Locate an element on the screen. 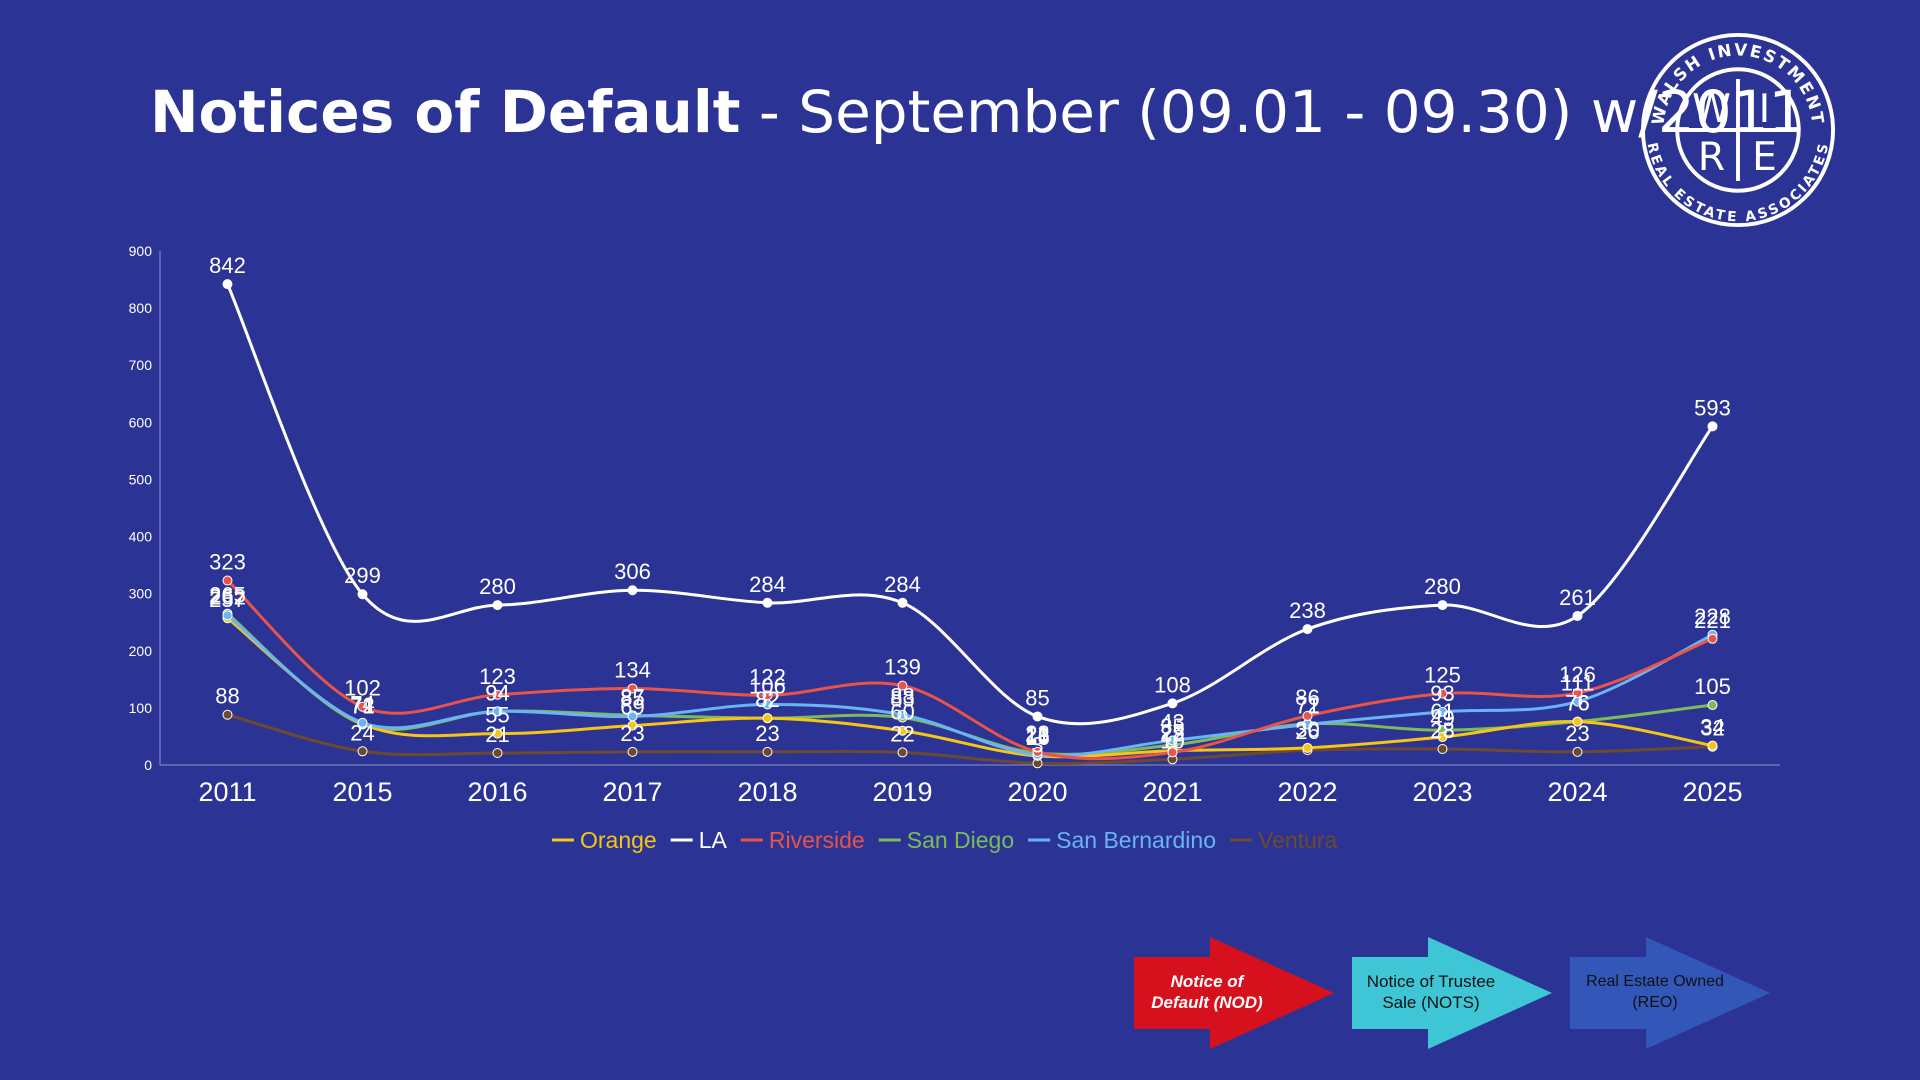  data-label-san-bernardino: 74 is located at coordinates (362, 704).